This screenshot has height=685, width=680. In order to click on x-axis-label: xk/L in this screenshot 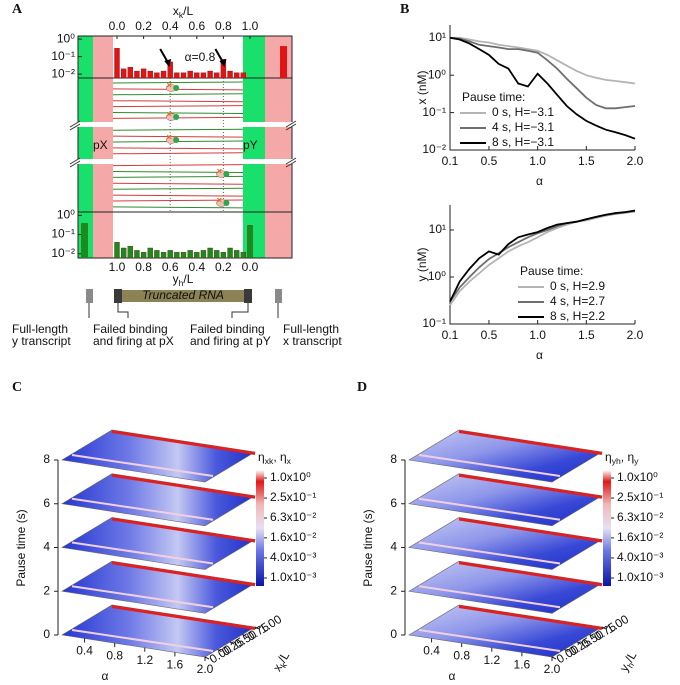, I will do `click(183, 12)`.